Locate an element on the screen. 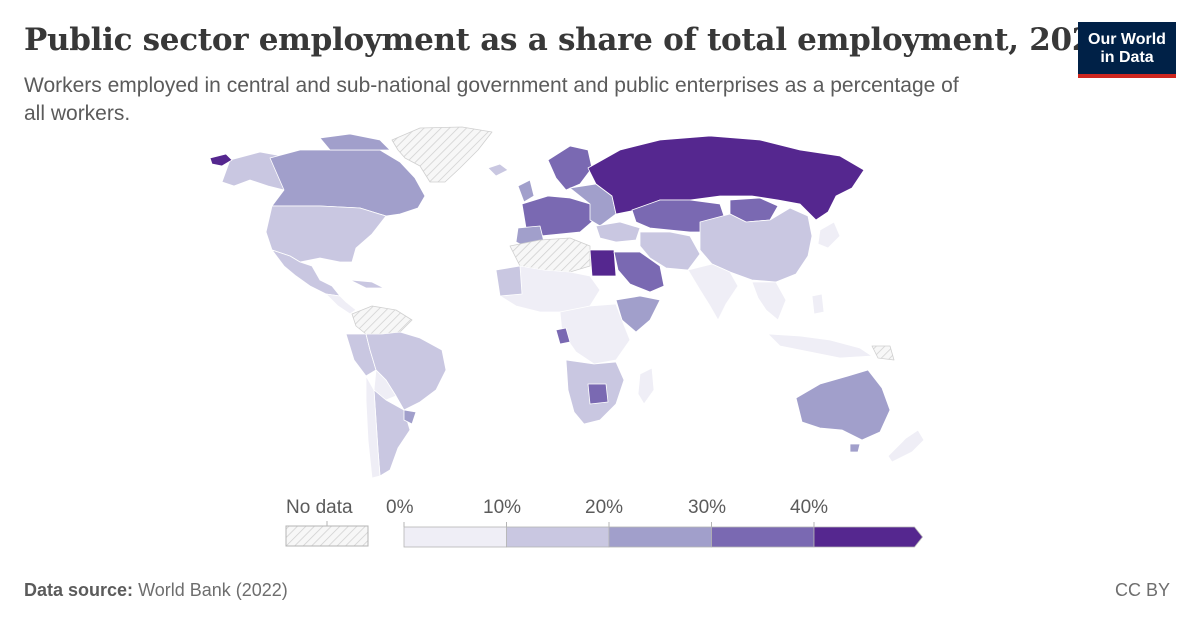 The width and height of the screenshot is (1200, 627). legend-color-bar is located at coordinates (663, 535).